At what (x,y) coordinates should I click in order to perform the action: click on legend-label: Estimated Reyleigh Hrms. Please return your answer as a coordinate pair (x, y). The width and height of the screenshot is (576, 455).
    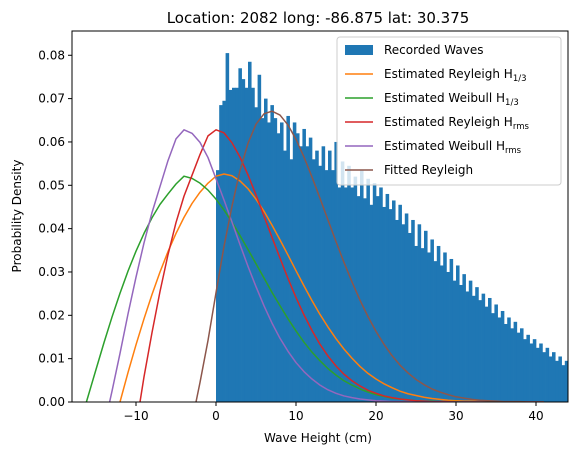
    Looking at the image, I should click on (456, 123).